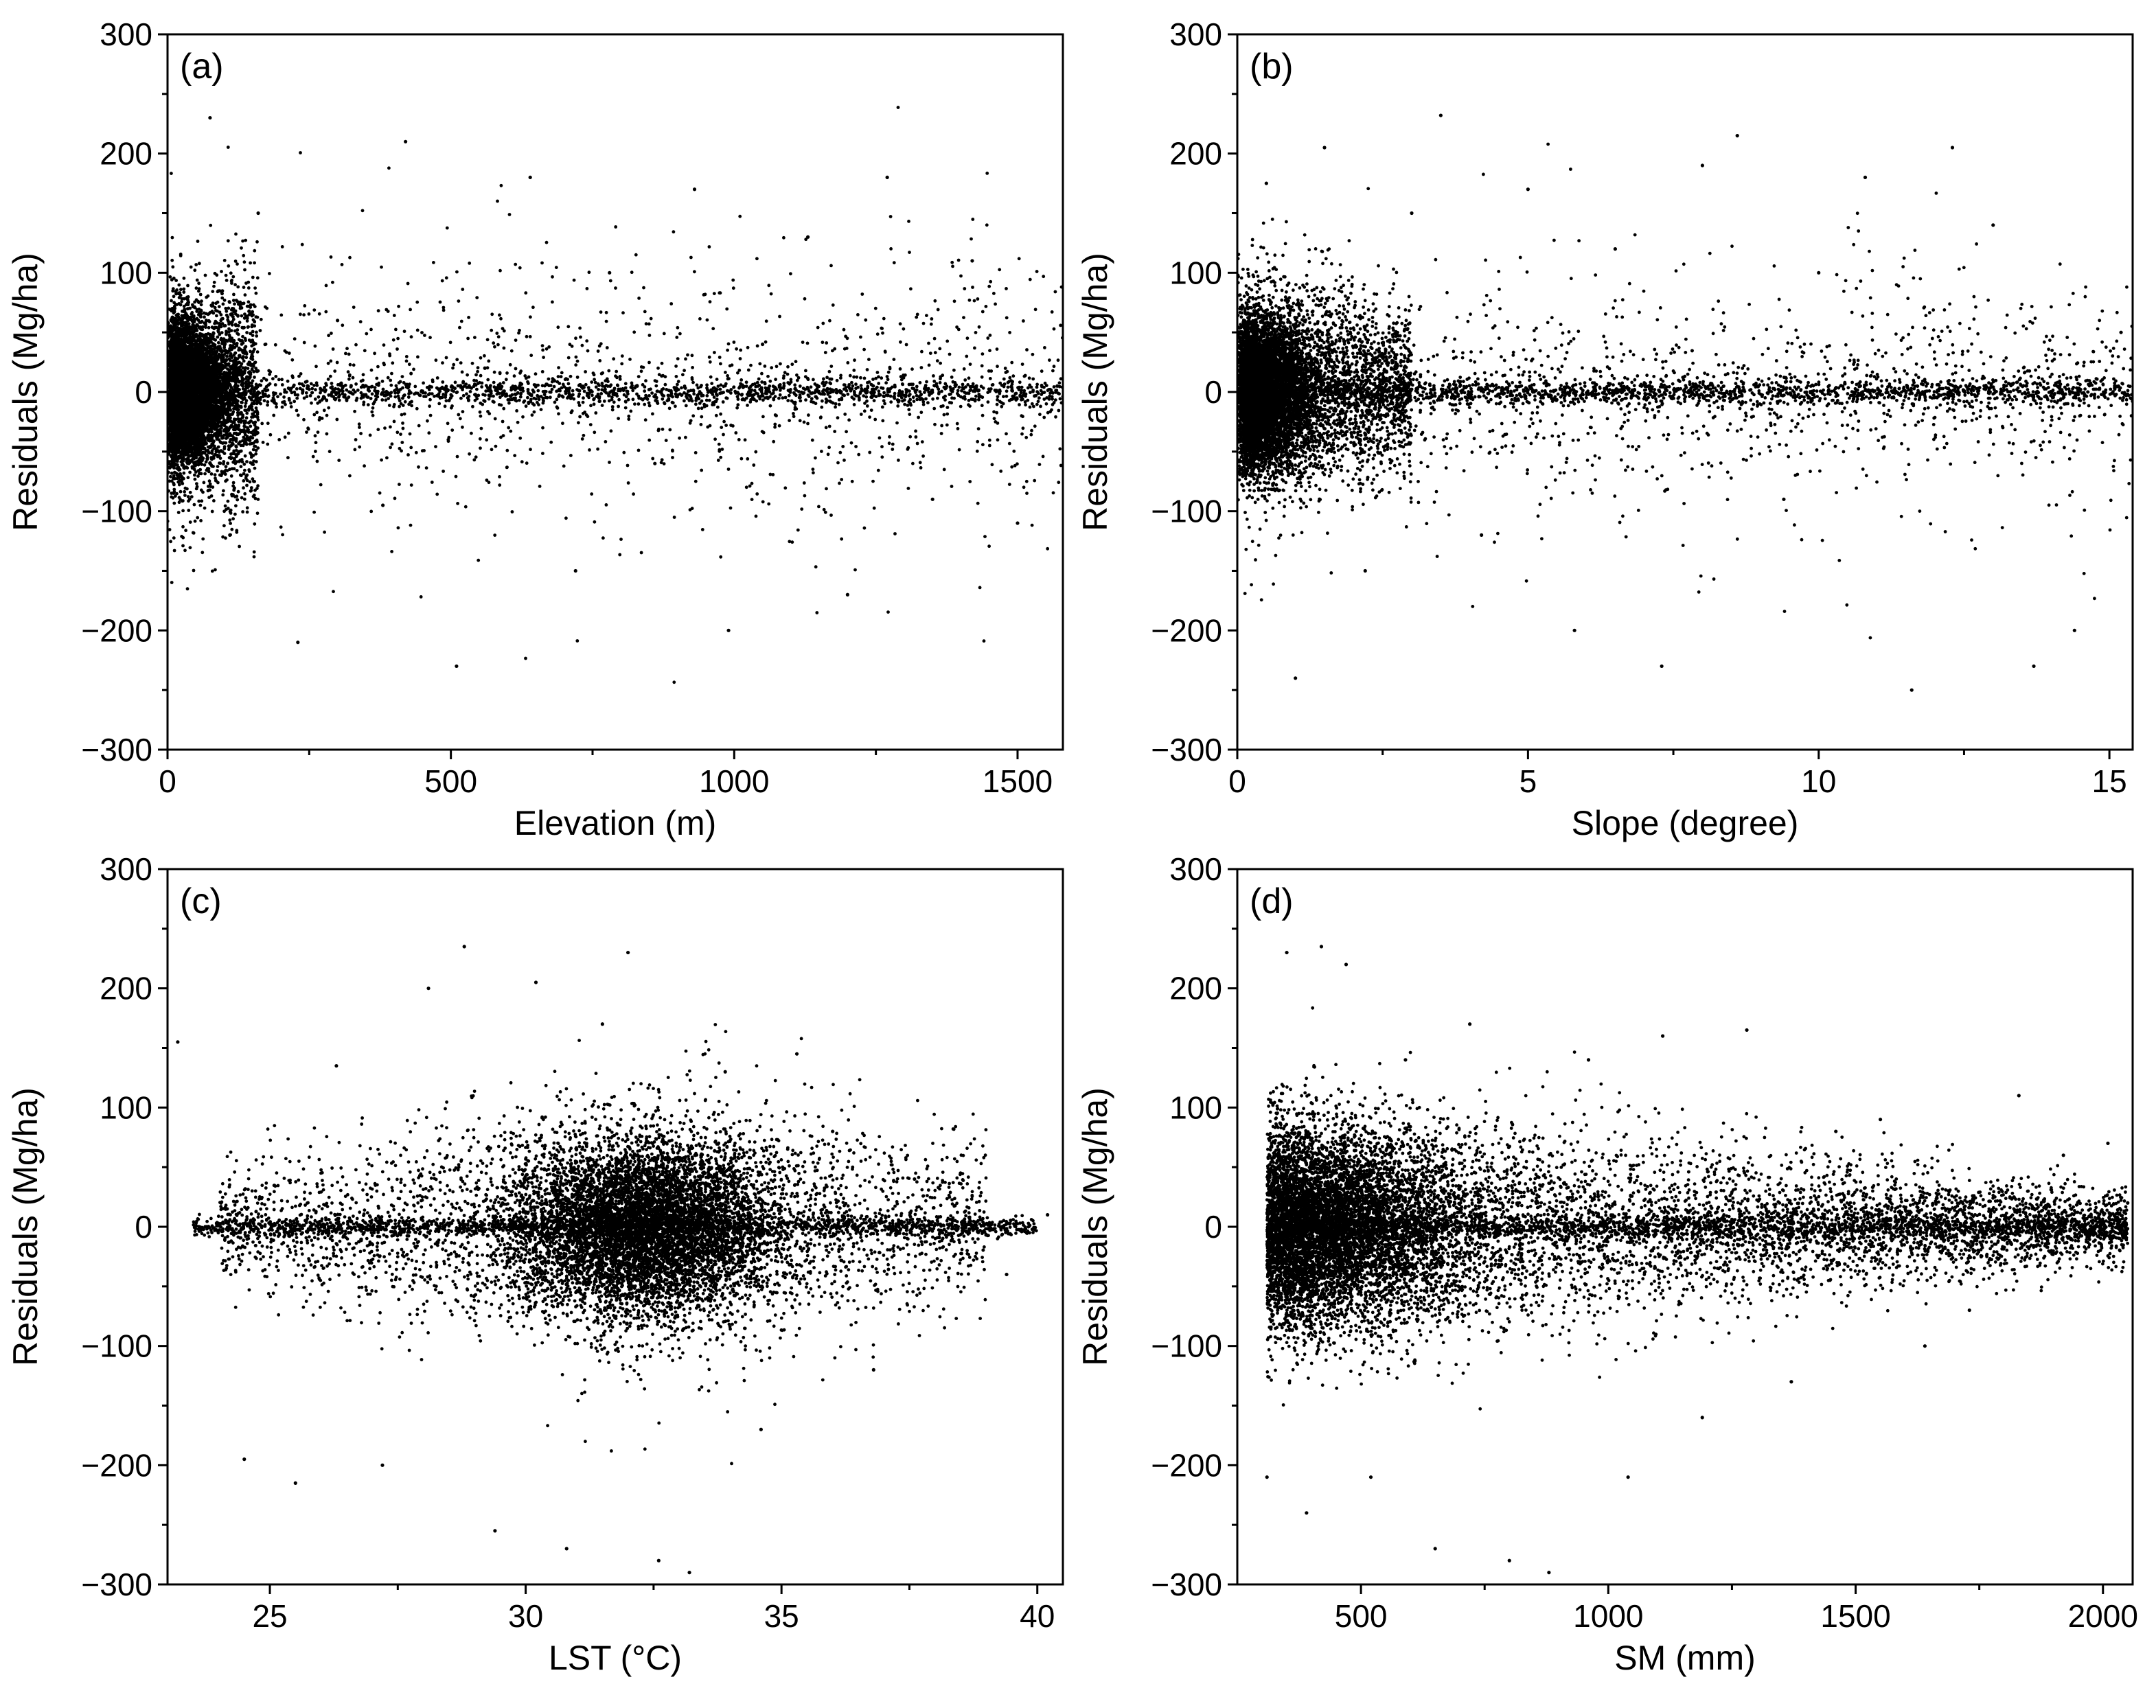 The image size is (2156, 1708). What do you see at coordinates (734, 781) in the screenshot?
I see `x-tick-label: 1000` at bounding box center [734, 781].